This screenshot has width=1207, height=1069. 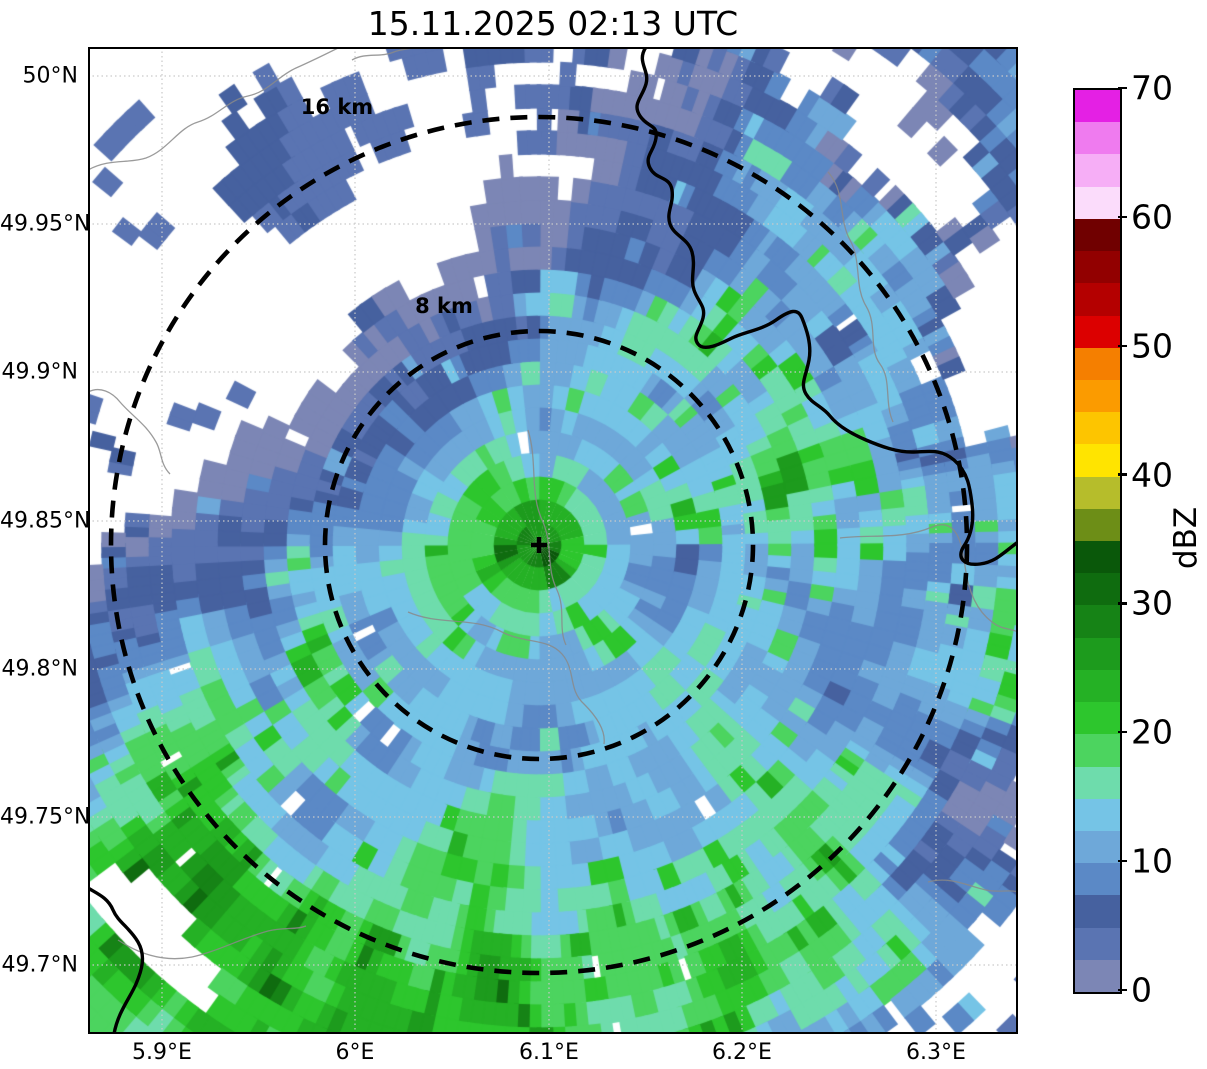 I want to click on page-title: 15.11.2025 02:13 UTC, so click(x=553, y=23).